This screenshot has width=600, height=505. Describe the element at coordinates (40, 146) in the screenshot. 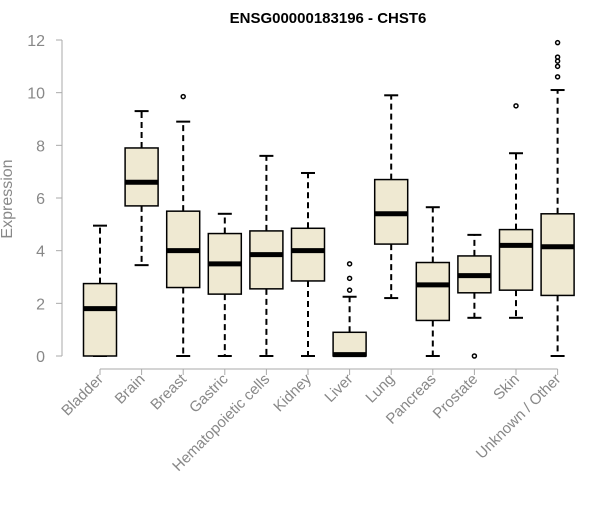

I see `y-tick-label: 8` at that location.